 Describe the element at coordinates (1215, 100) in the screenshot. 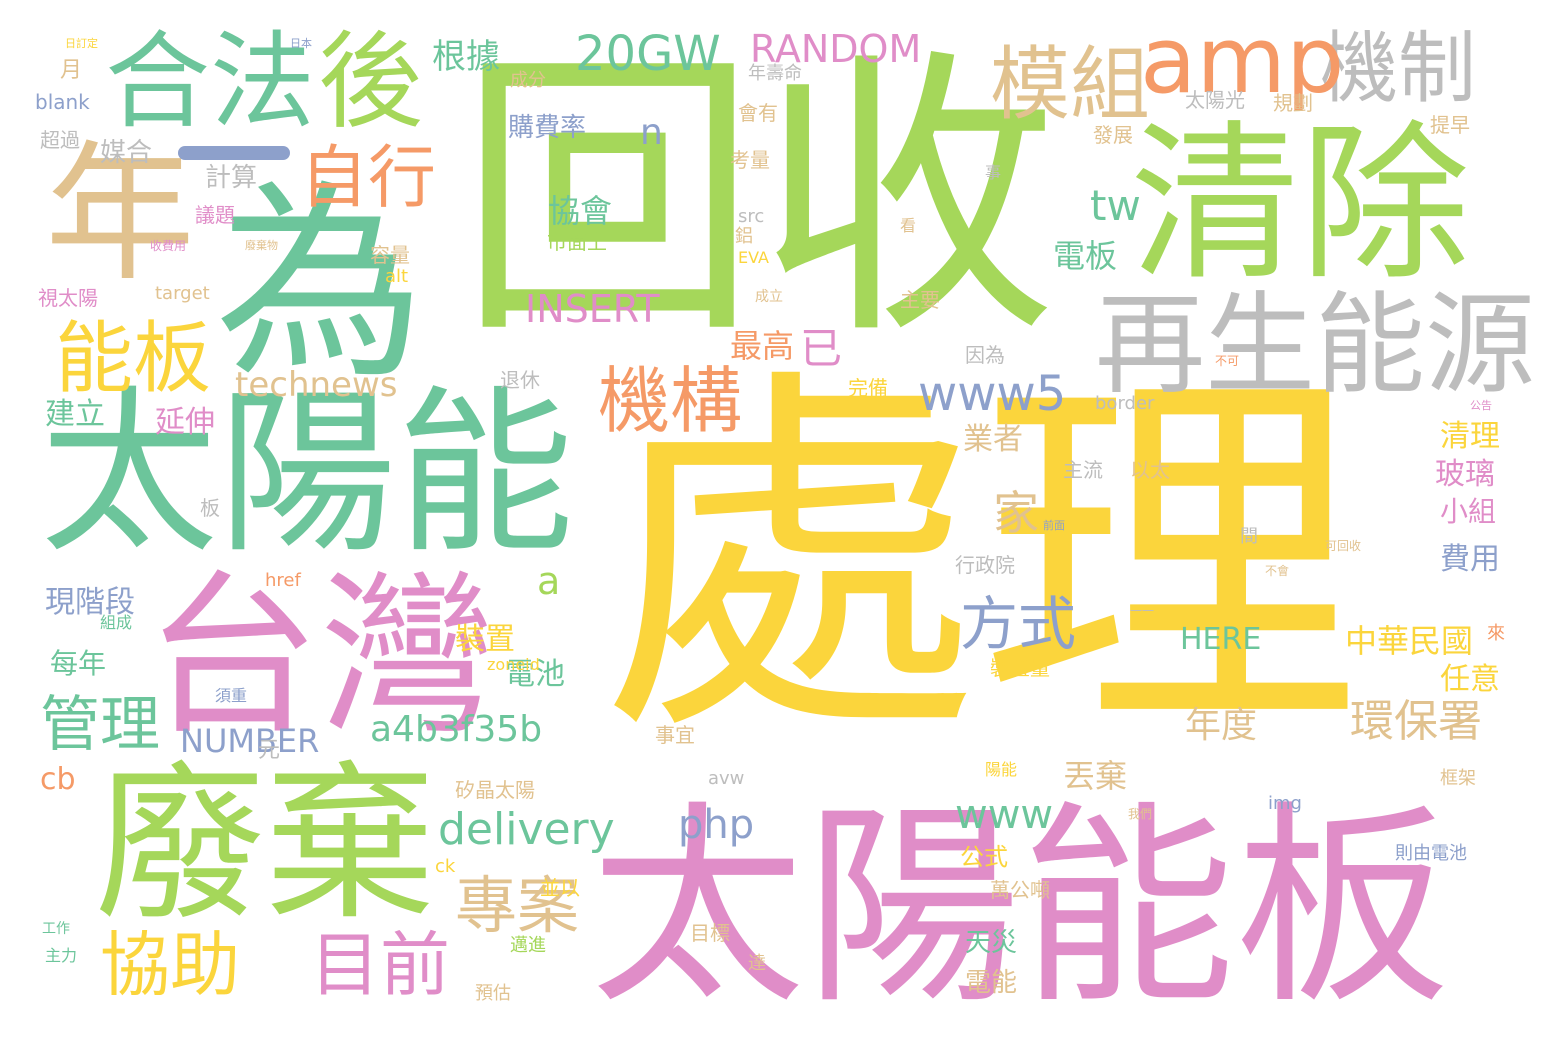

I see `word-taiyangguang: 太陽光` at that location.